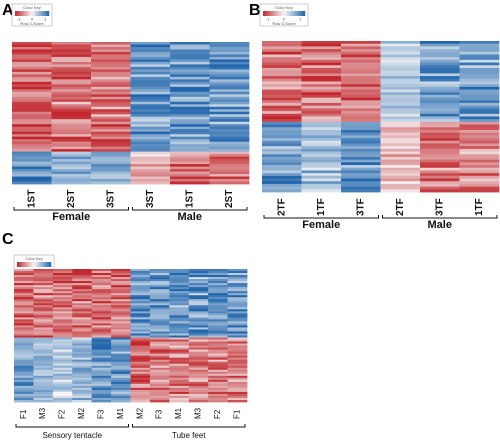 This screenshot has width=500, height=444. Describe the element at coordinates (45, 19) in the screenshot. I see `color-key-tick: 1` at that location.